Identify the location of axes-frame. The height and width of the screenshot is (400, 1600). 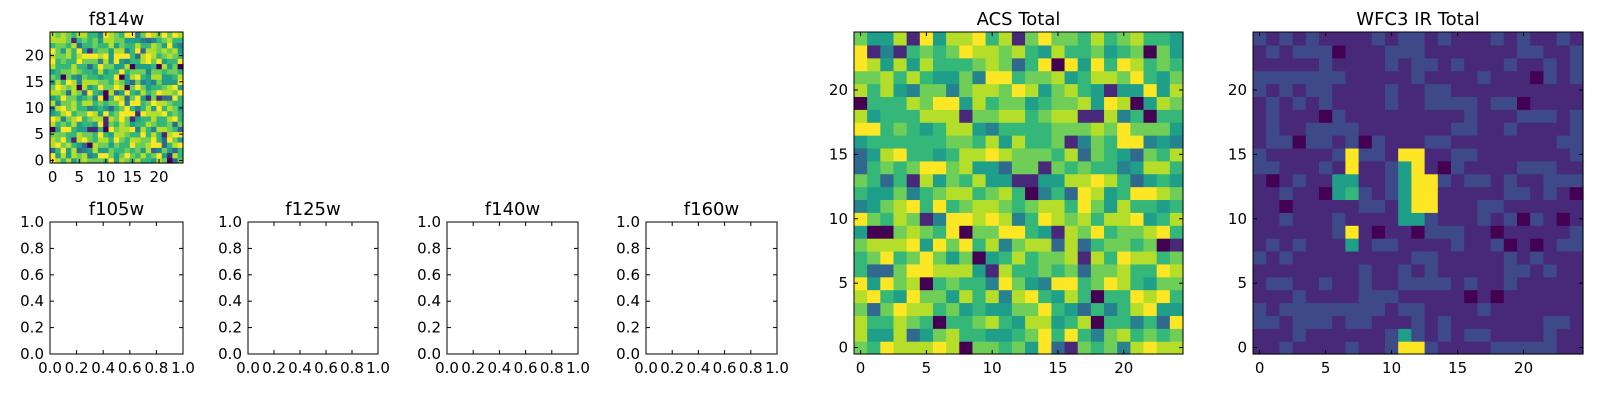
(116, 97).